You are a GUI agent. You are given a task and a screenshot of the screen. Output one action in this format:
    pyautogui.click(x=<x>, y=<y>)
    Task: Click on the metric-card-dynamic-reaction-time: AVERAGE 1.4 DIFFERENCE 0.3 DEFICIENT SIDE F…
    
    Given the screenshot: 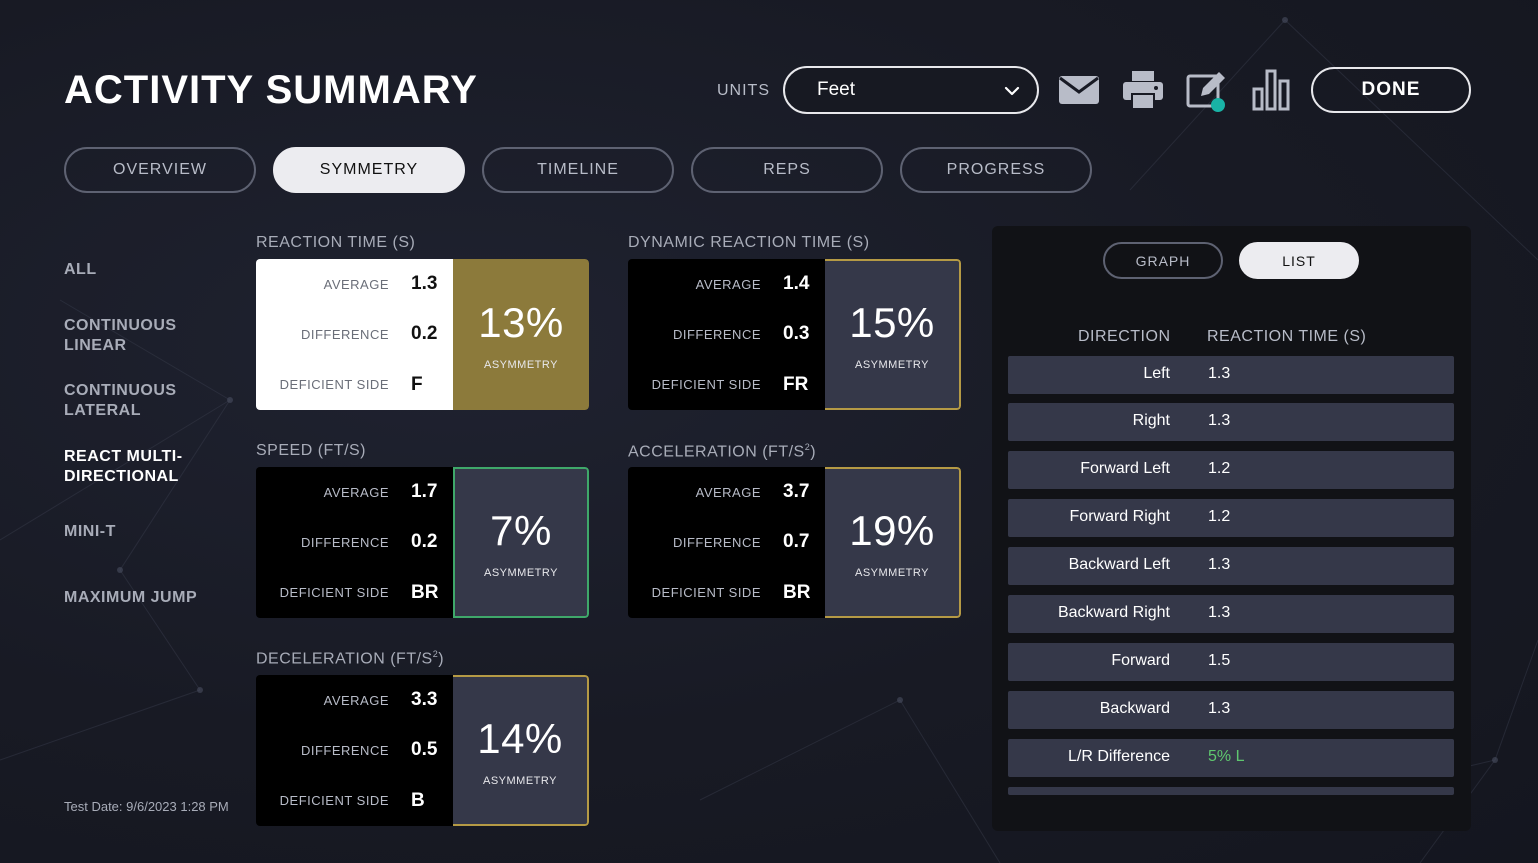 What is the action you would take?
    pyautogui.click(x=794, y=334)
    